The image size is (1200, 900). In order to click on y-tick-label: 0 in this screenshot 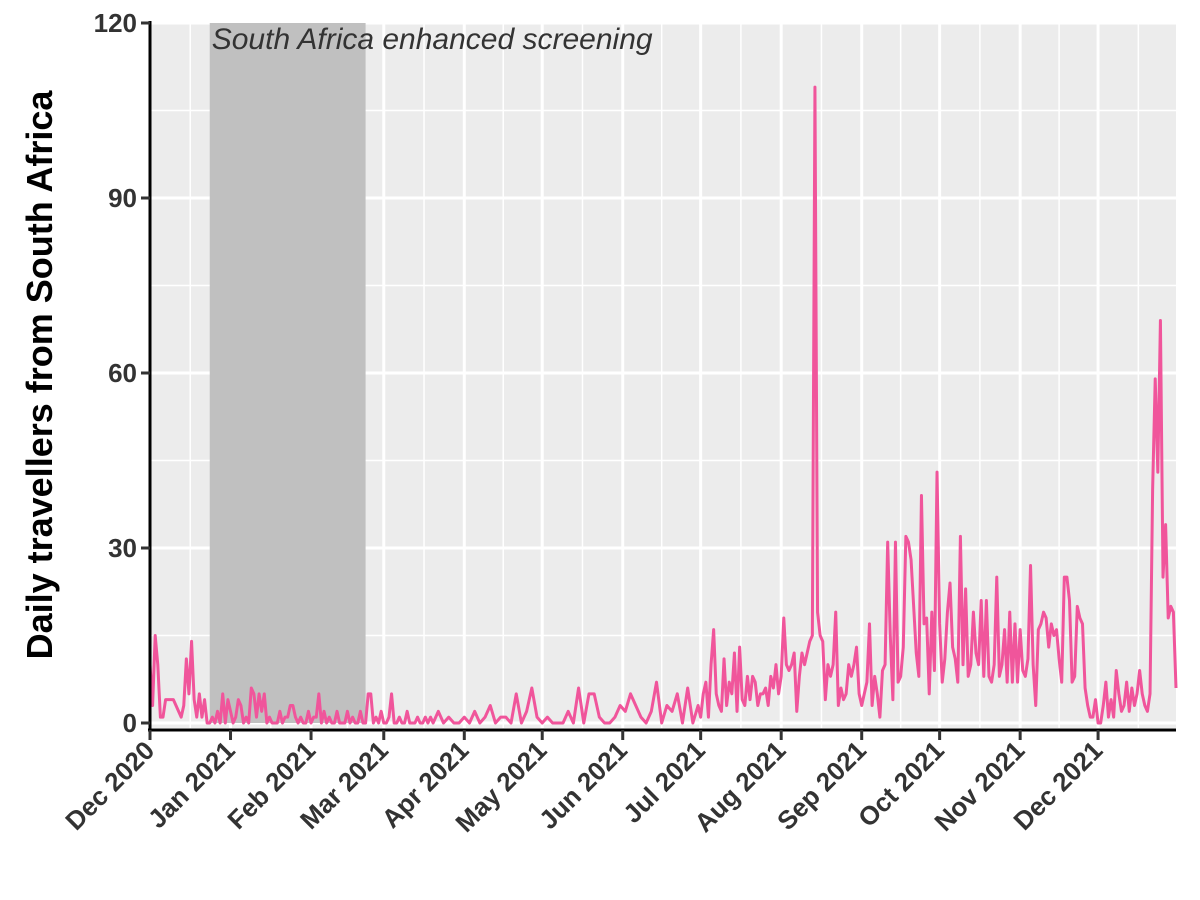, I will do `click(130, 723)`.